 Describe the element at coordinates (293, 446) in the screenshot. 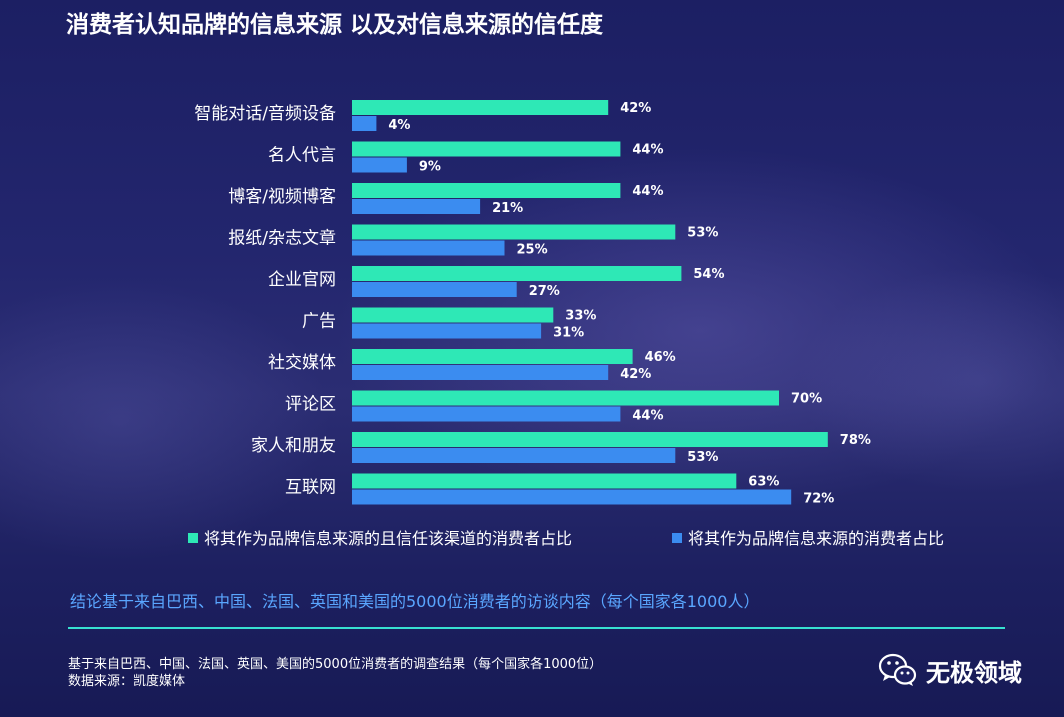

I see `category-label: 家人和朋友` at that location.